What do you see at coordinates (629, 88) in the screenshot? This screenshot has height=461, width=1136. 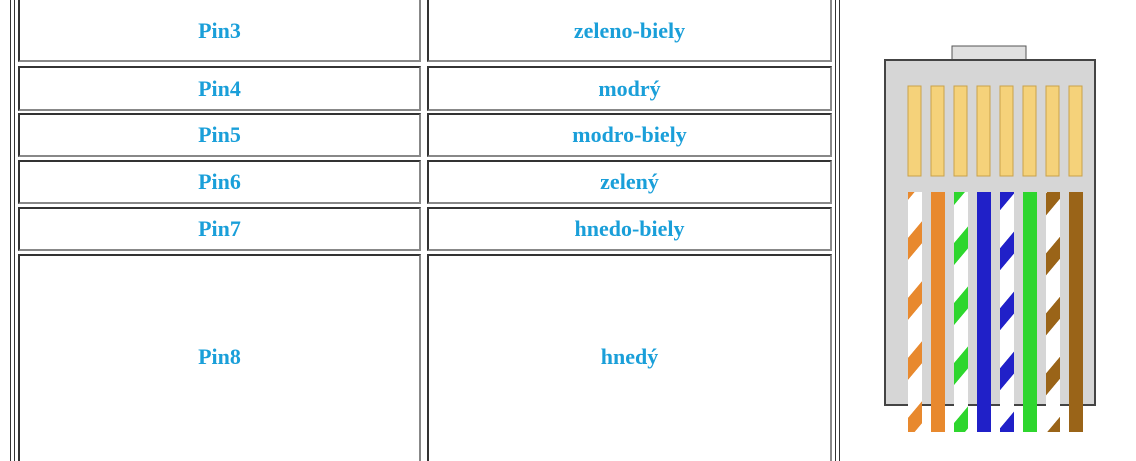 I see `color-cell: modrý` at bounding box center [629, 88].